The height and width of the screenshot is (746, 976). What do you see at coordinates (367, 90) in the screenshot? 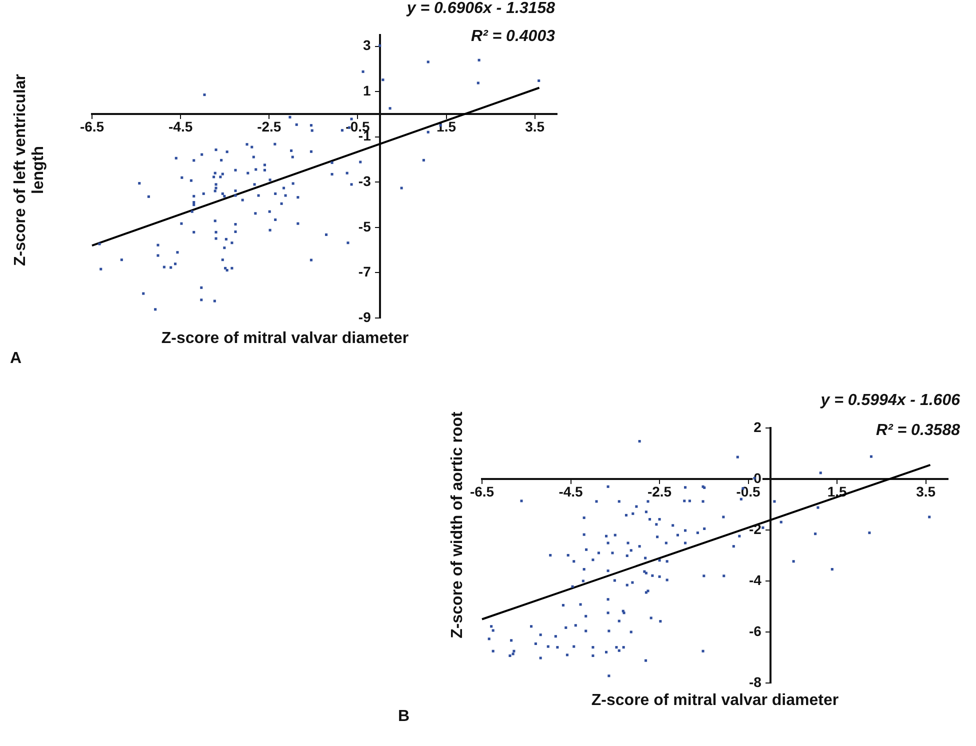
I see `y-tick-label: 1` at bounding box center [367, 90].